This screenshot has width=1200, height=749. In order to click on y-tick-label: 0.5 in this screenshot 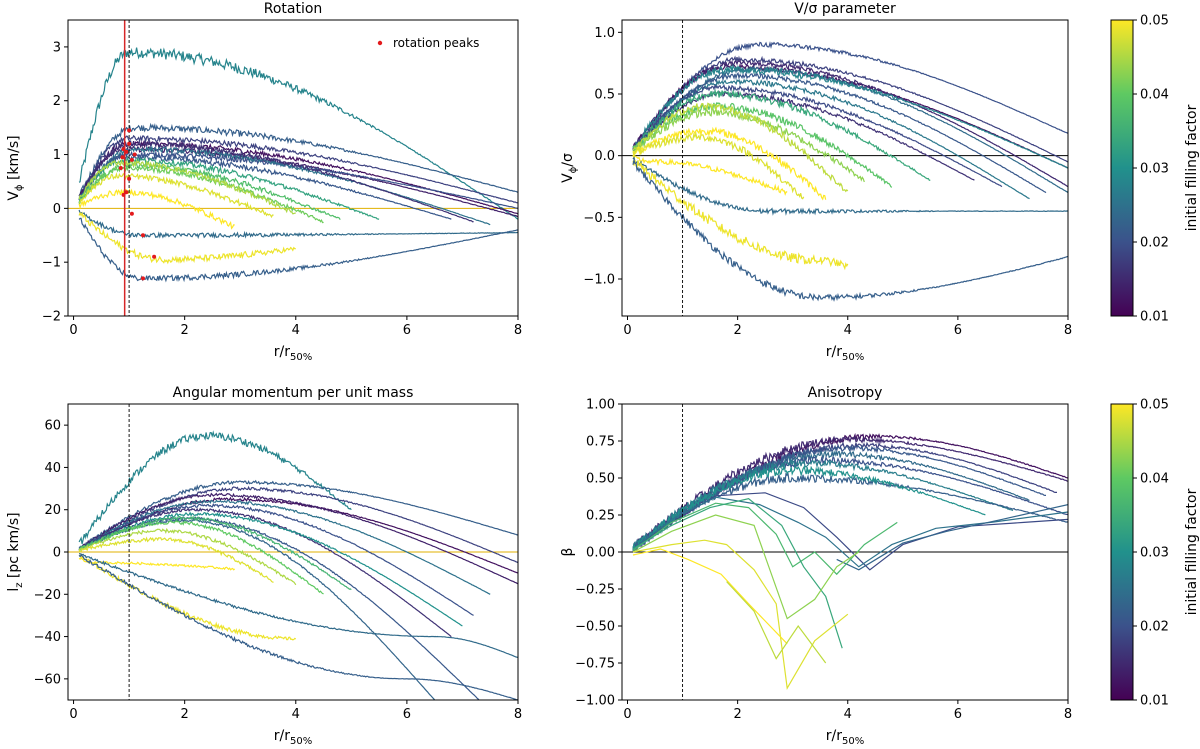, I will do `click(604, 95)`.